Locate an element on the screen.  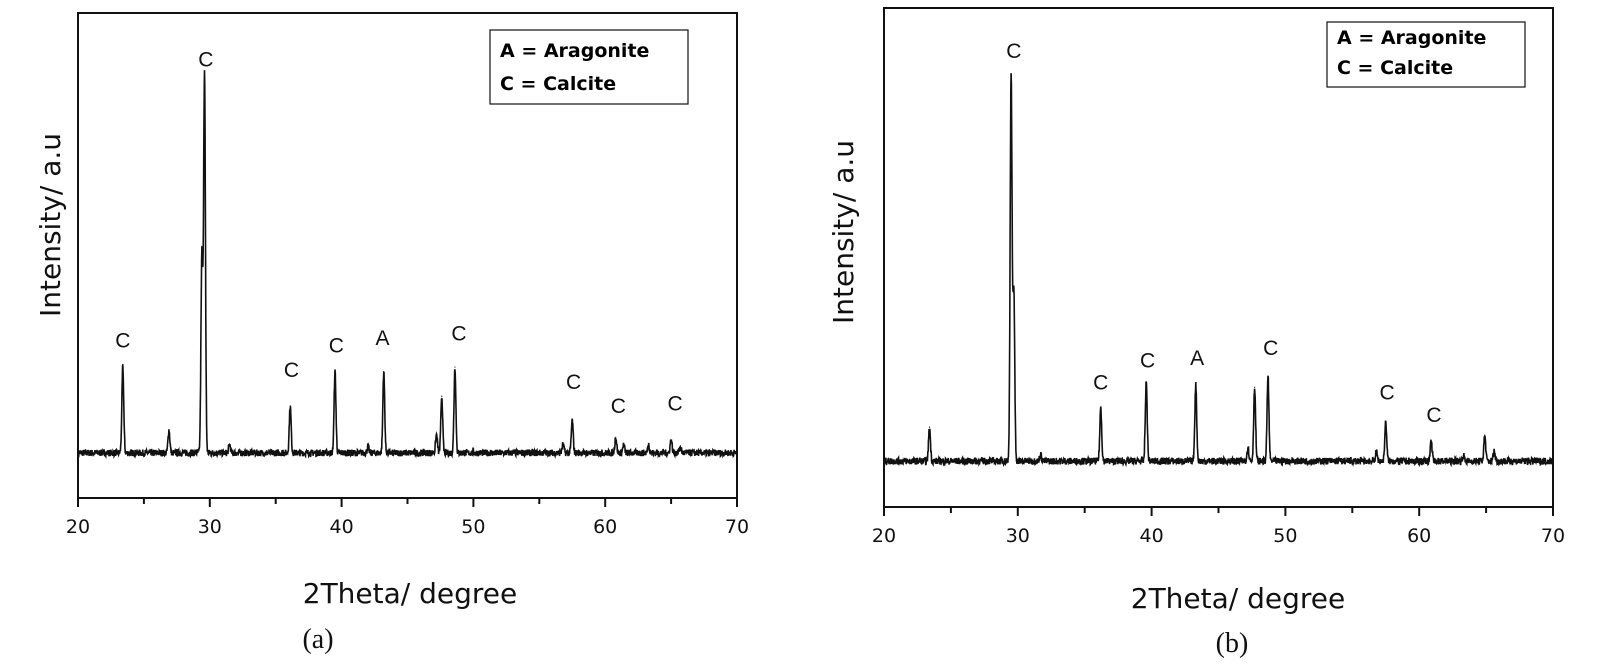
panel-caption: (b) is located at coordinates (1232, 643).